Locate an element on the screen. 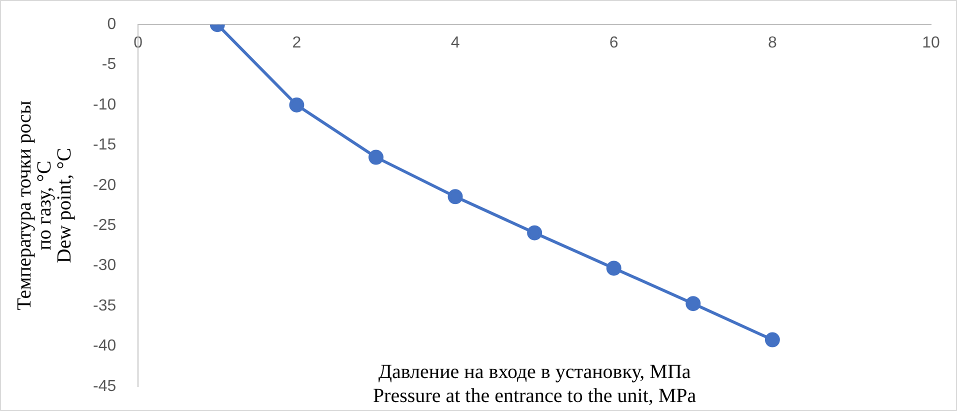  y-tick-label: -25 is located at coordinates (104, 225).